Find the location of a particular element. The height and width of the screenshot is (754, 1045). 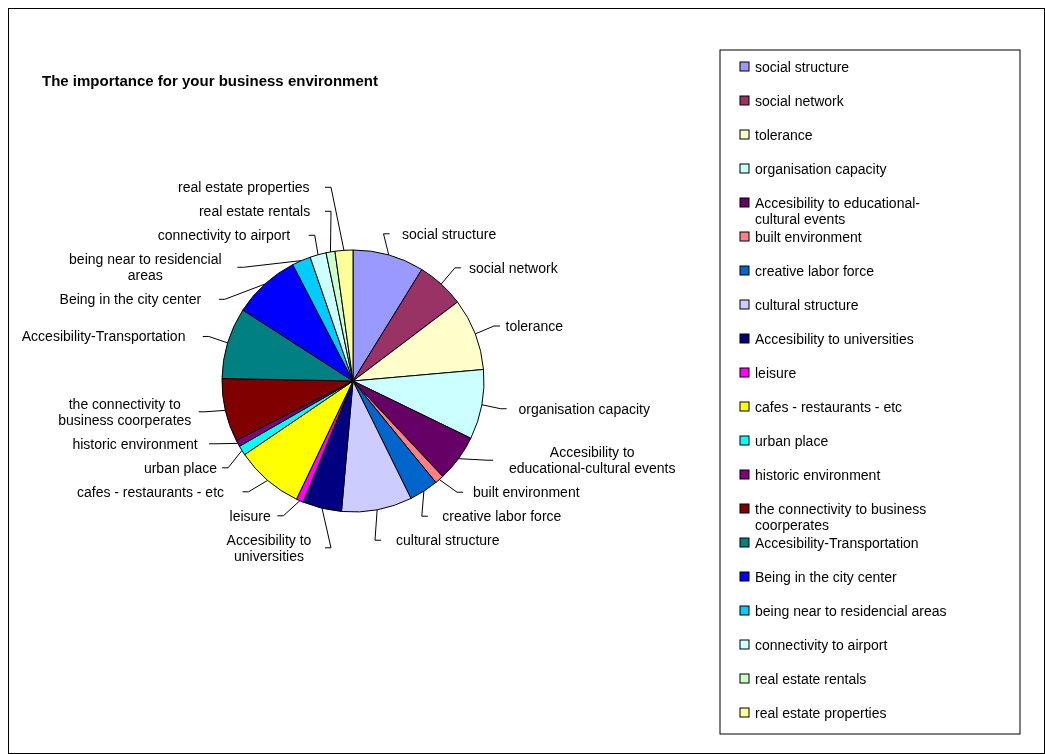

legend-label: being near to residencial areas is located at coordinates (851, 611).